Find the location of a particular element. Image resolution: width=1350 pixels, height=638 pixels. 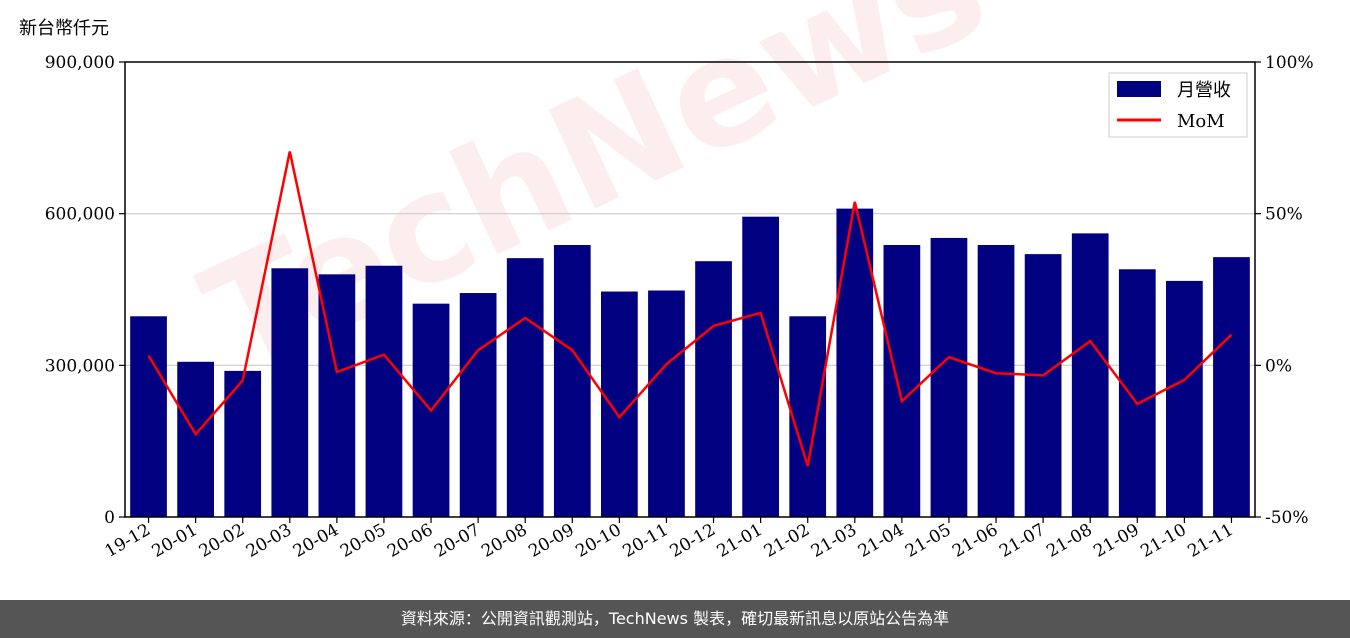

x-tick-label: 20-05 is located at coordinates (363, 541).